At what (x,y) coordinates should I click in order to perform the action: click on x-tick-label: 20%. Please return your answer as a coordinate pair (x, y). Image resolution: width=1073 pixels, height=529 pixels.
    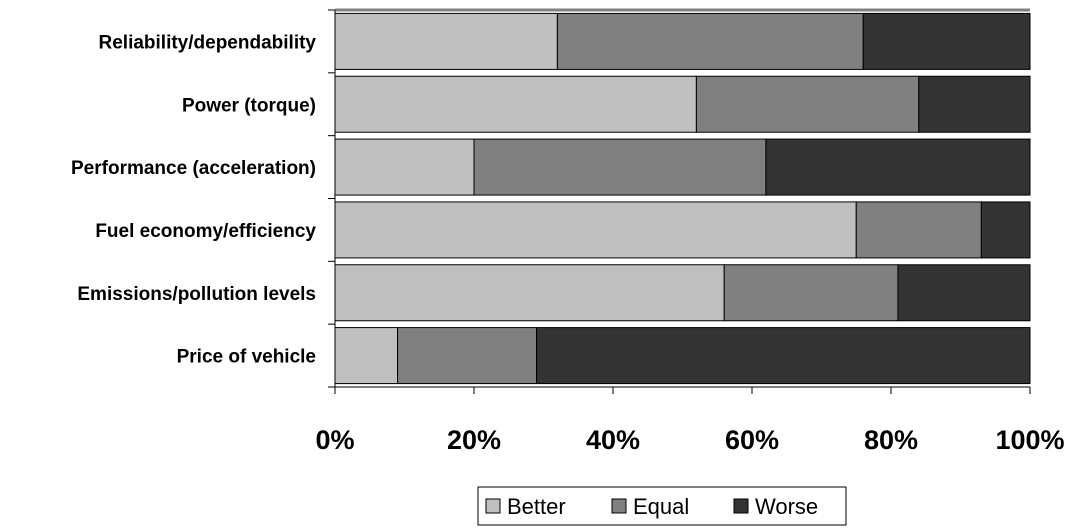
    Looking at the image, I should click on (474, 440).